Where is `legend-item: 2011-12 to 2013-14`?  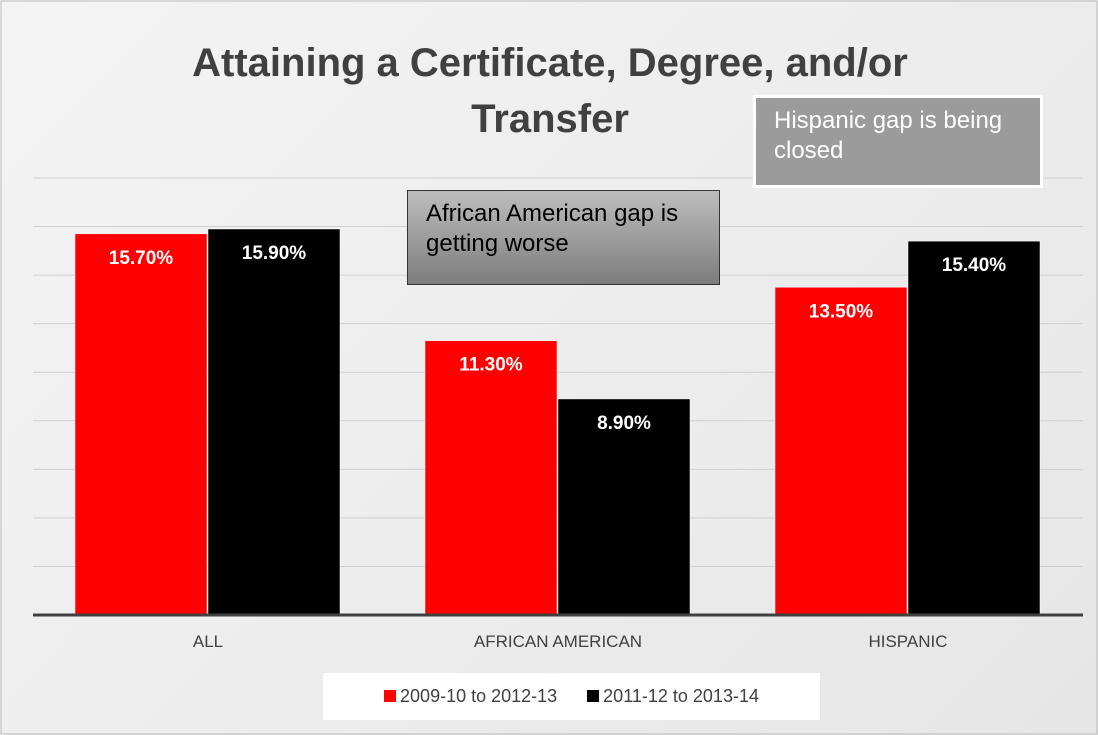
legend-item: 2011-12 to 2013-14 is located at coordinates (673, 696).